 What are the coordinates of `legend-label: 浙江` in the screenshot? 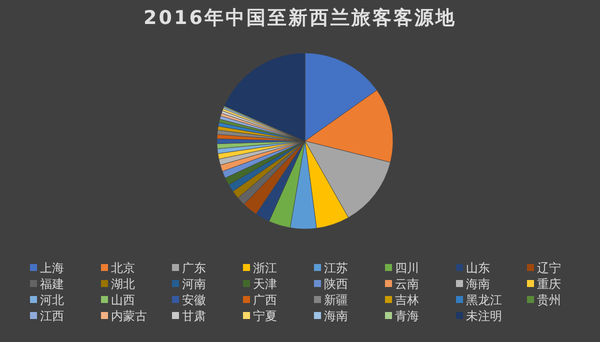 It's located at (265, 268).